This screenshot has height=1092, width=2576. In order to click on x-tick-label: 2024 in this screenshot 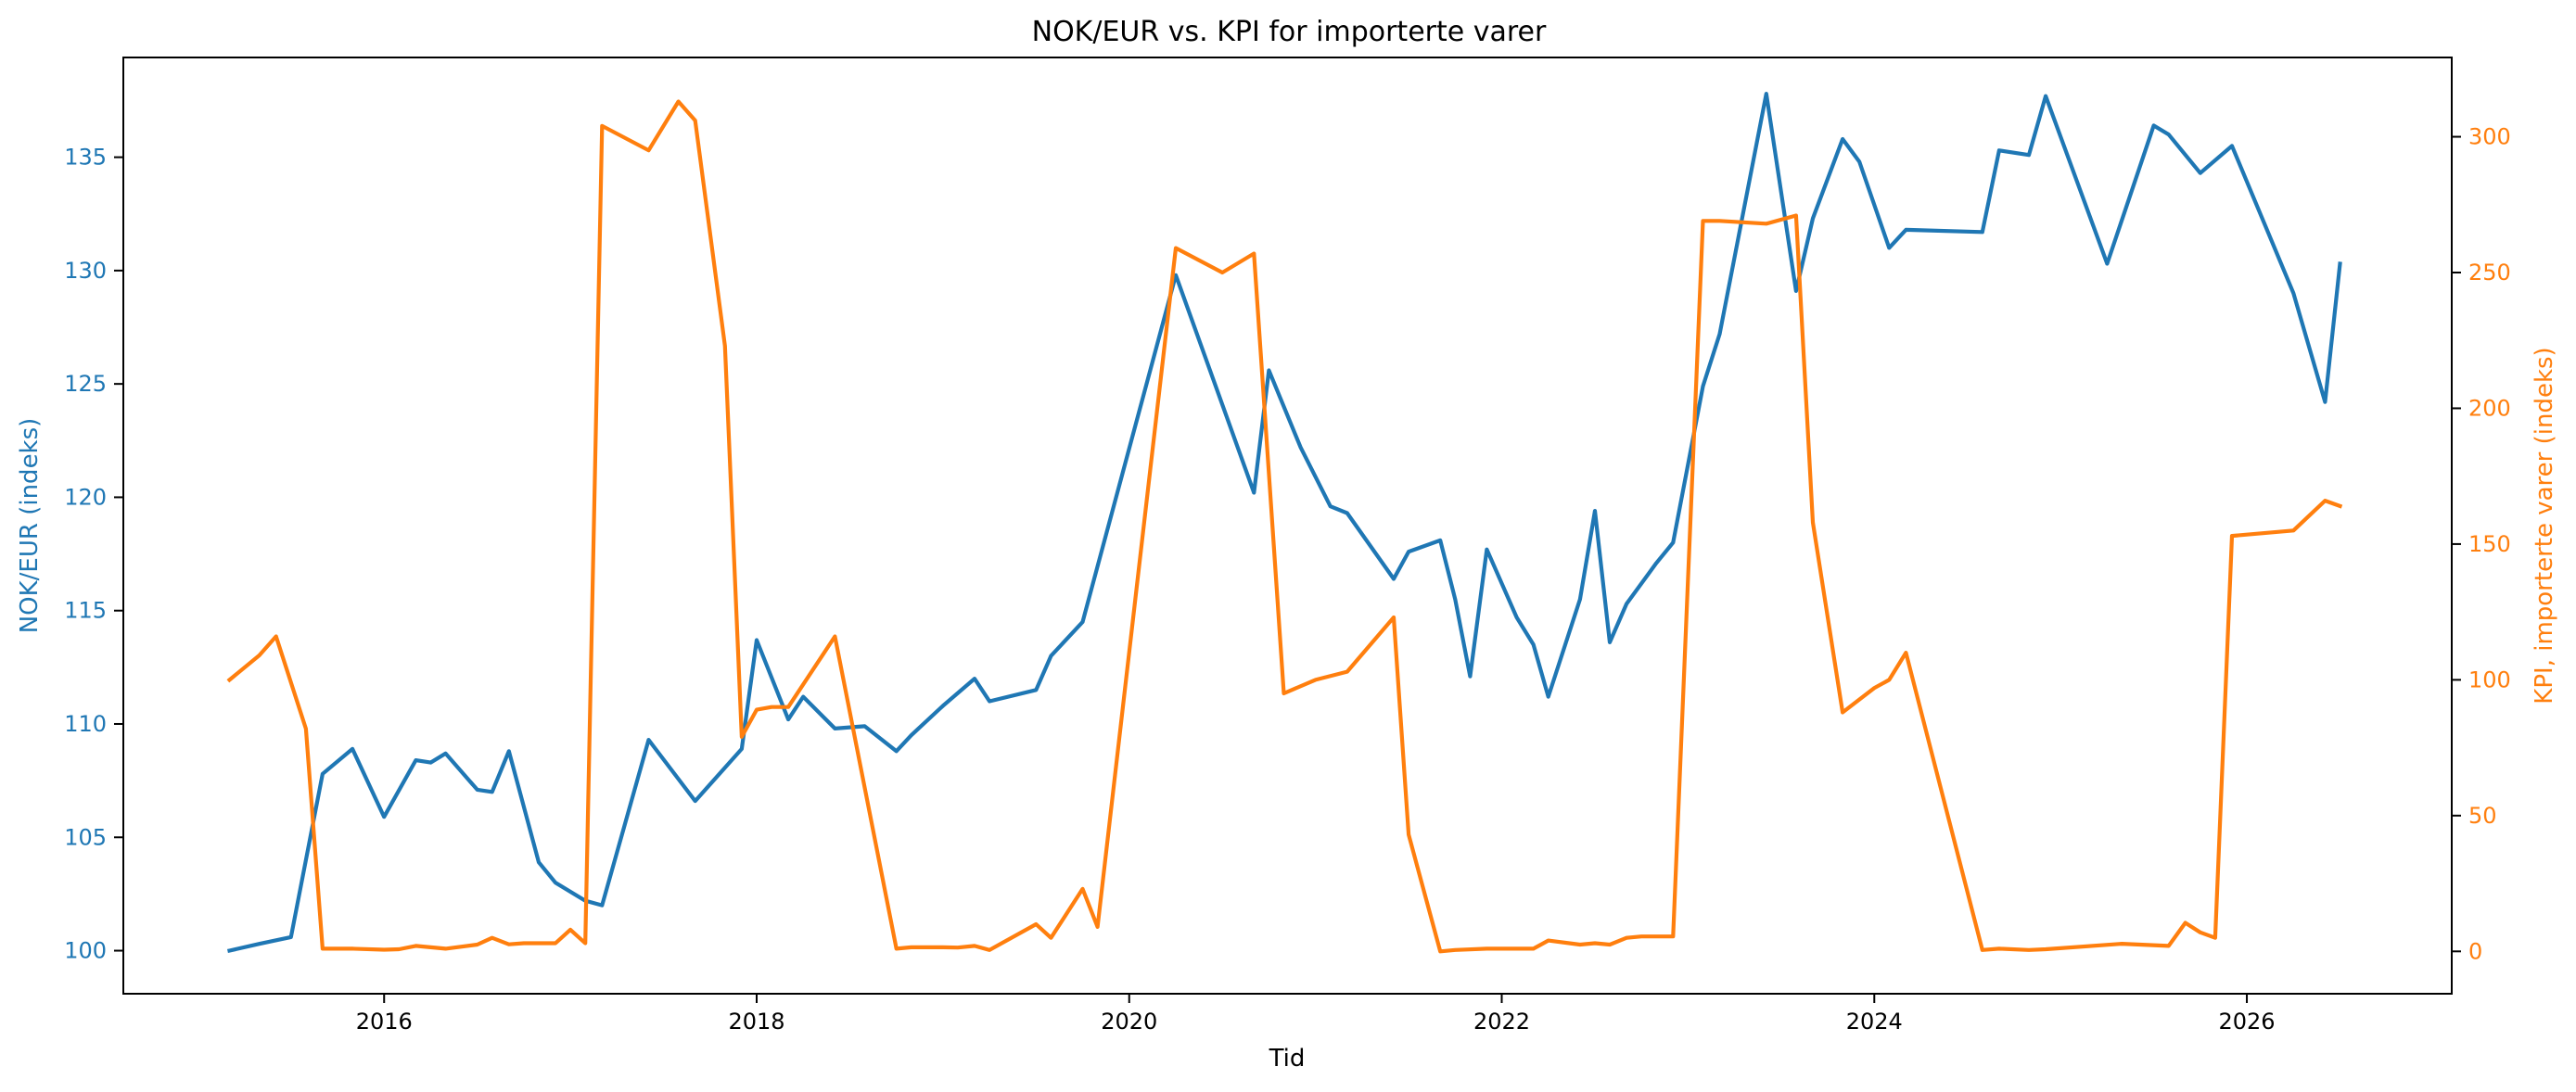, I will do `click(1874, 1022)`.